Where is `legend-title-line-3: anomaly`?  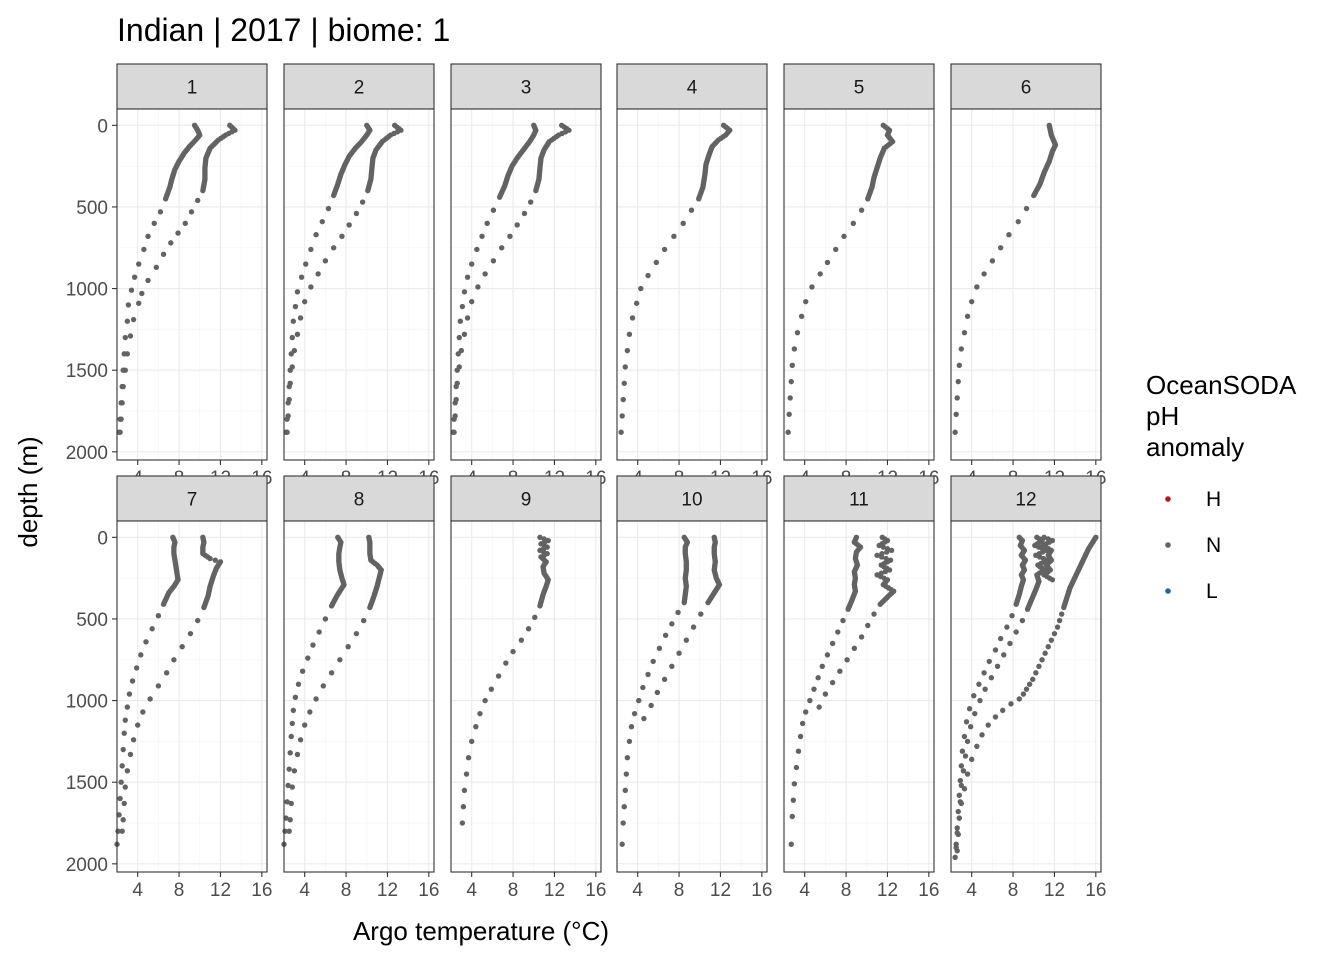
legend-title-line-3: anomaly is located at coordinates (1195, 447).